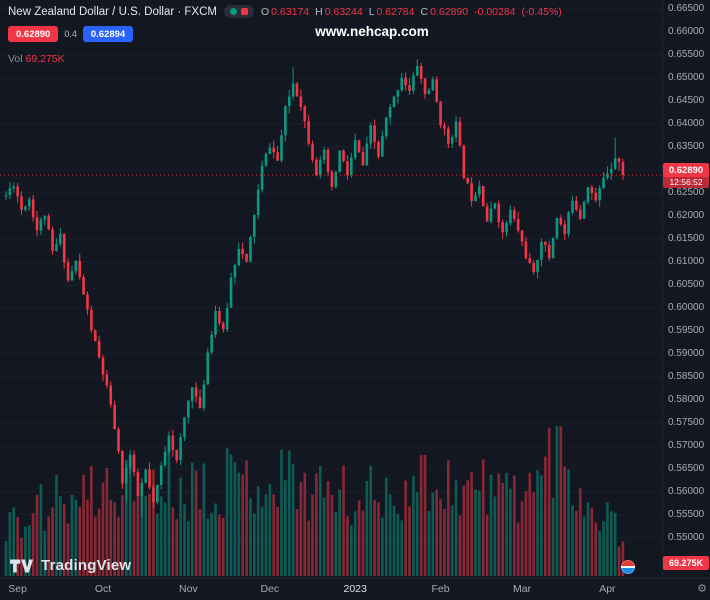  Describe the element at coordinates (343, 11) in the screenshot. I see `high-value: 0.63244` at that location.